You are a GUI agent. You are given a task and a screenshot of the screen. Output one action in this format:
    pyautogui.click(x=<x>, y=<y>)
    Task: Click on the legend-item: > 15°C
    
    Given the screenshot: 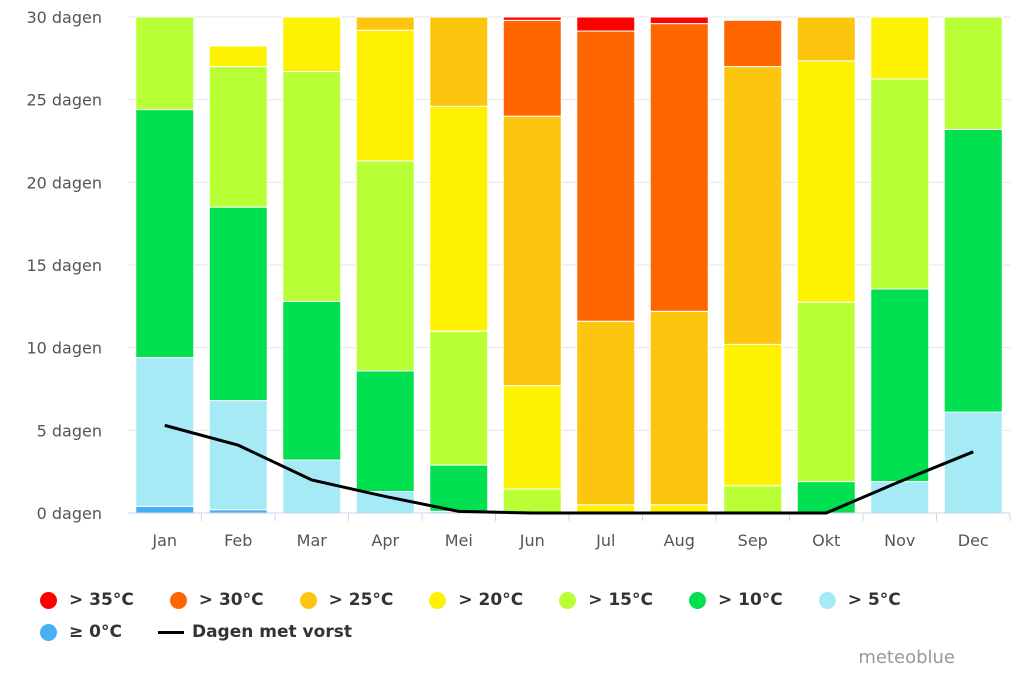 What is the action you would take?
    pyautogui.click(x=606, y=600)
    